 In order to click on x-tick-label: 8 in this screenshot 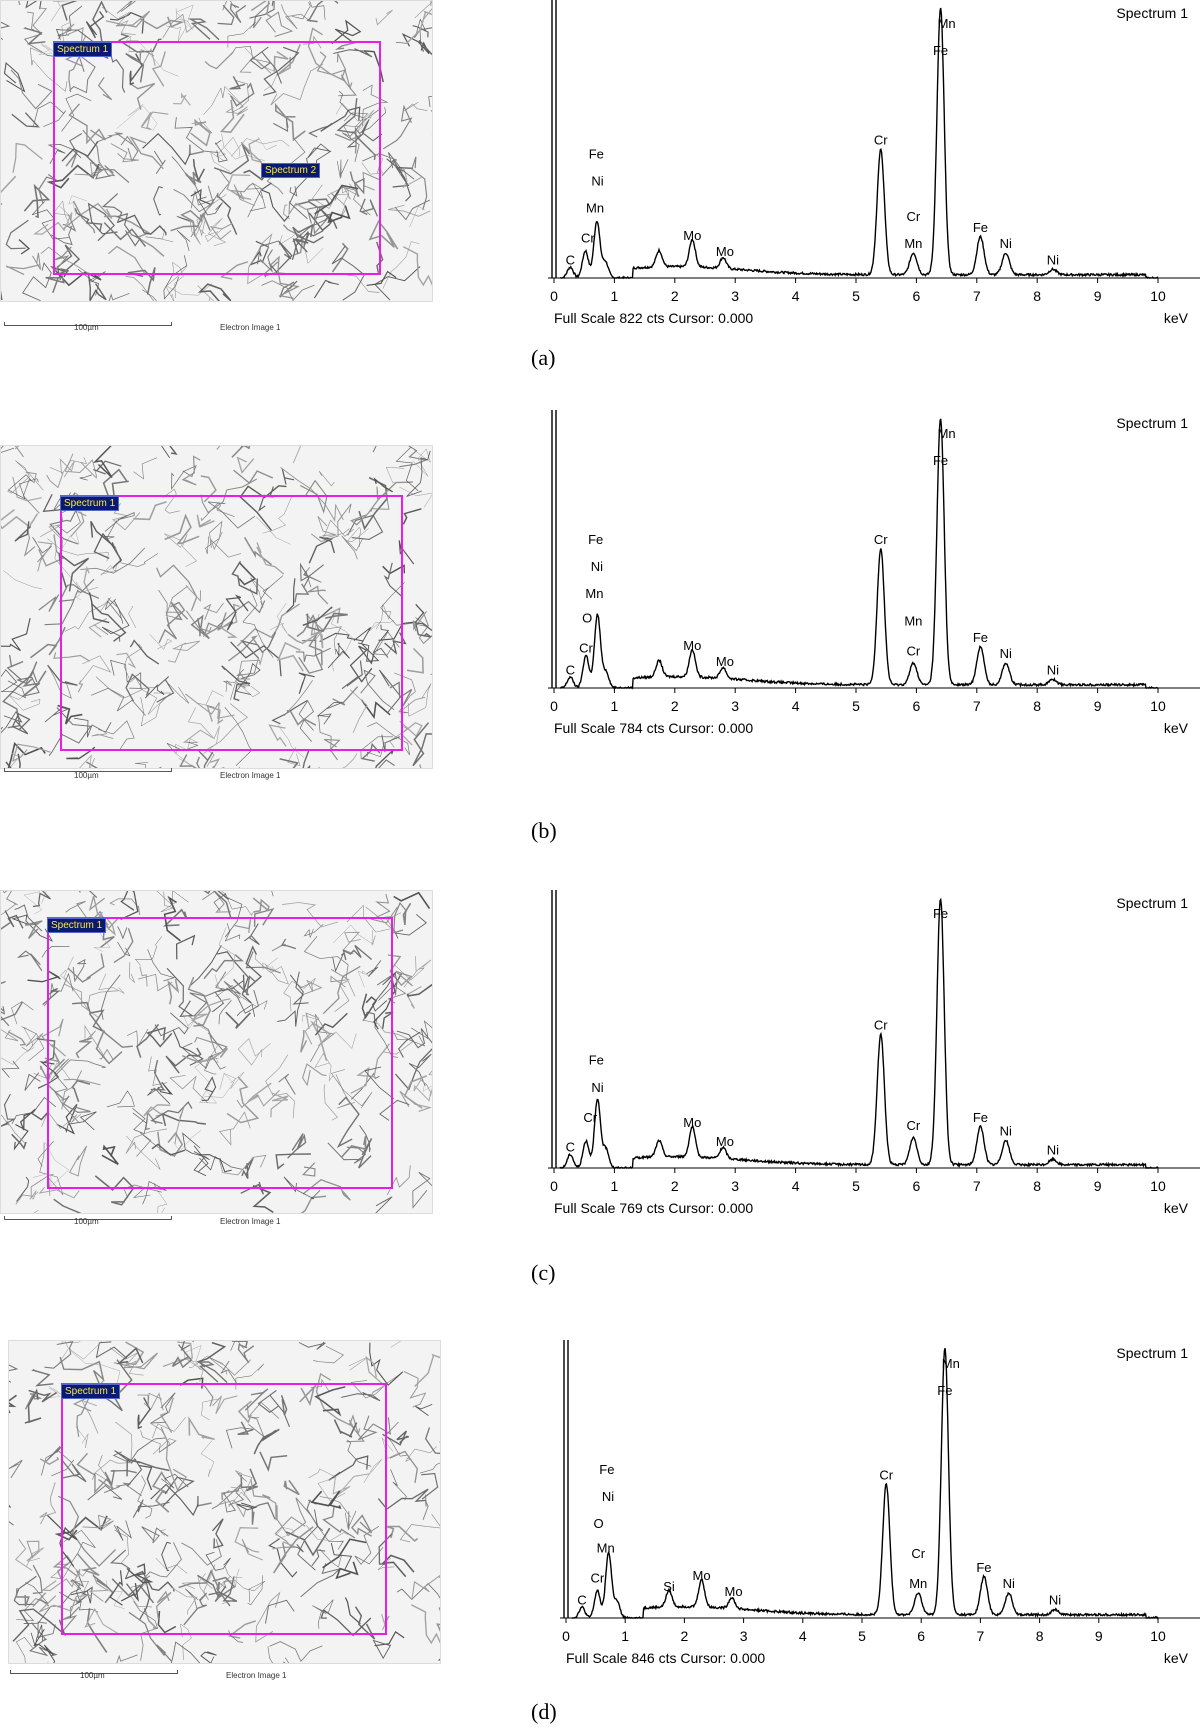, I will do `click(1037, 706)`.